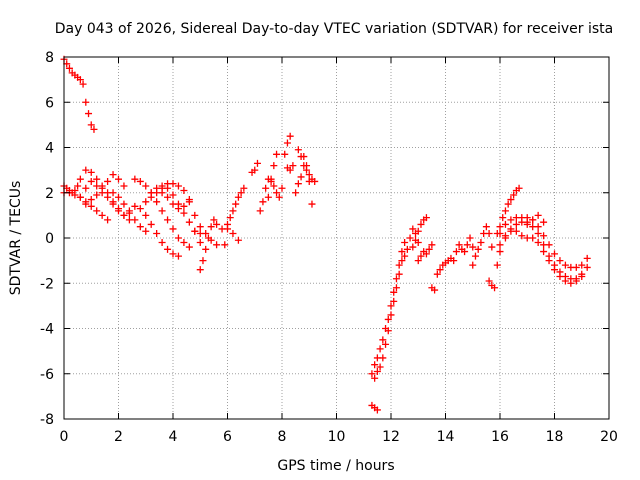 Image resolution: width=640 pixels, height=480 pixels. What do you see at coordinates (391, 437) in the screenshot?
I see `x-tick-label: 12` at bounding box center [391, 437].